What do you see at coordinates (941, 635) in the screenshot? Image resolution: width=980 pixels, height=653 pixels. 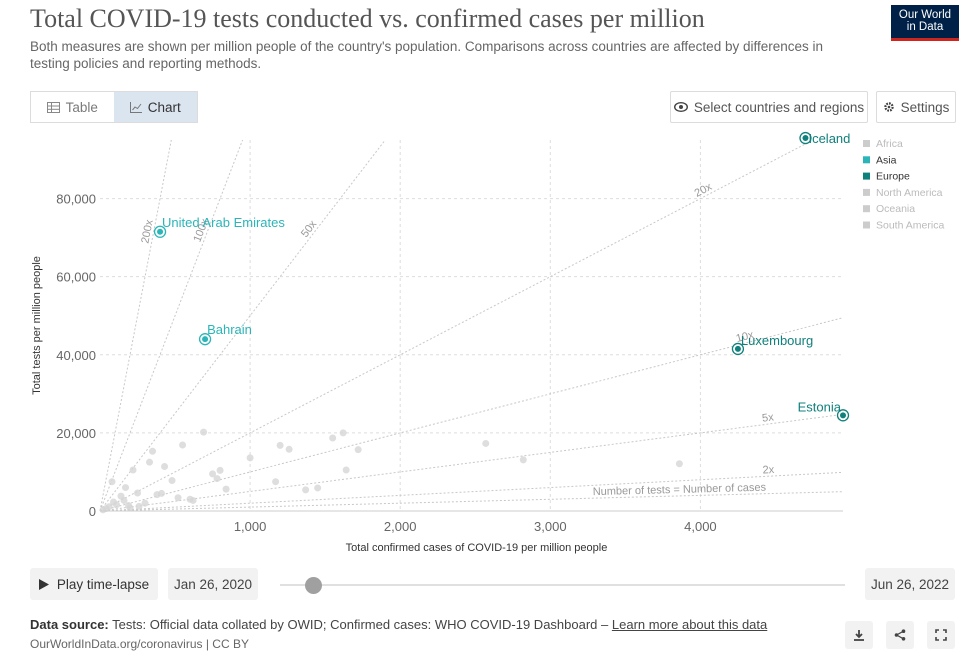 I see `fullscreen-button` at bounding box center [941, 635].